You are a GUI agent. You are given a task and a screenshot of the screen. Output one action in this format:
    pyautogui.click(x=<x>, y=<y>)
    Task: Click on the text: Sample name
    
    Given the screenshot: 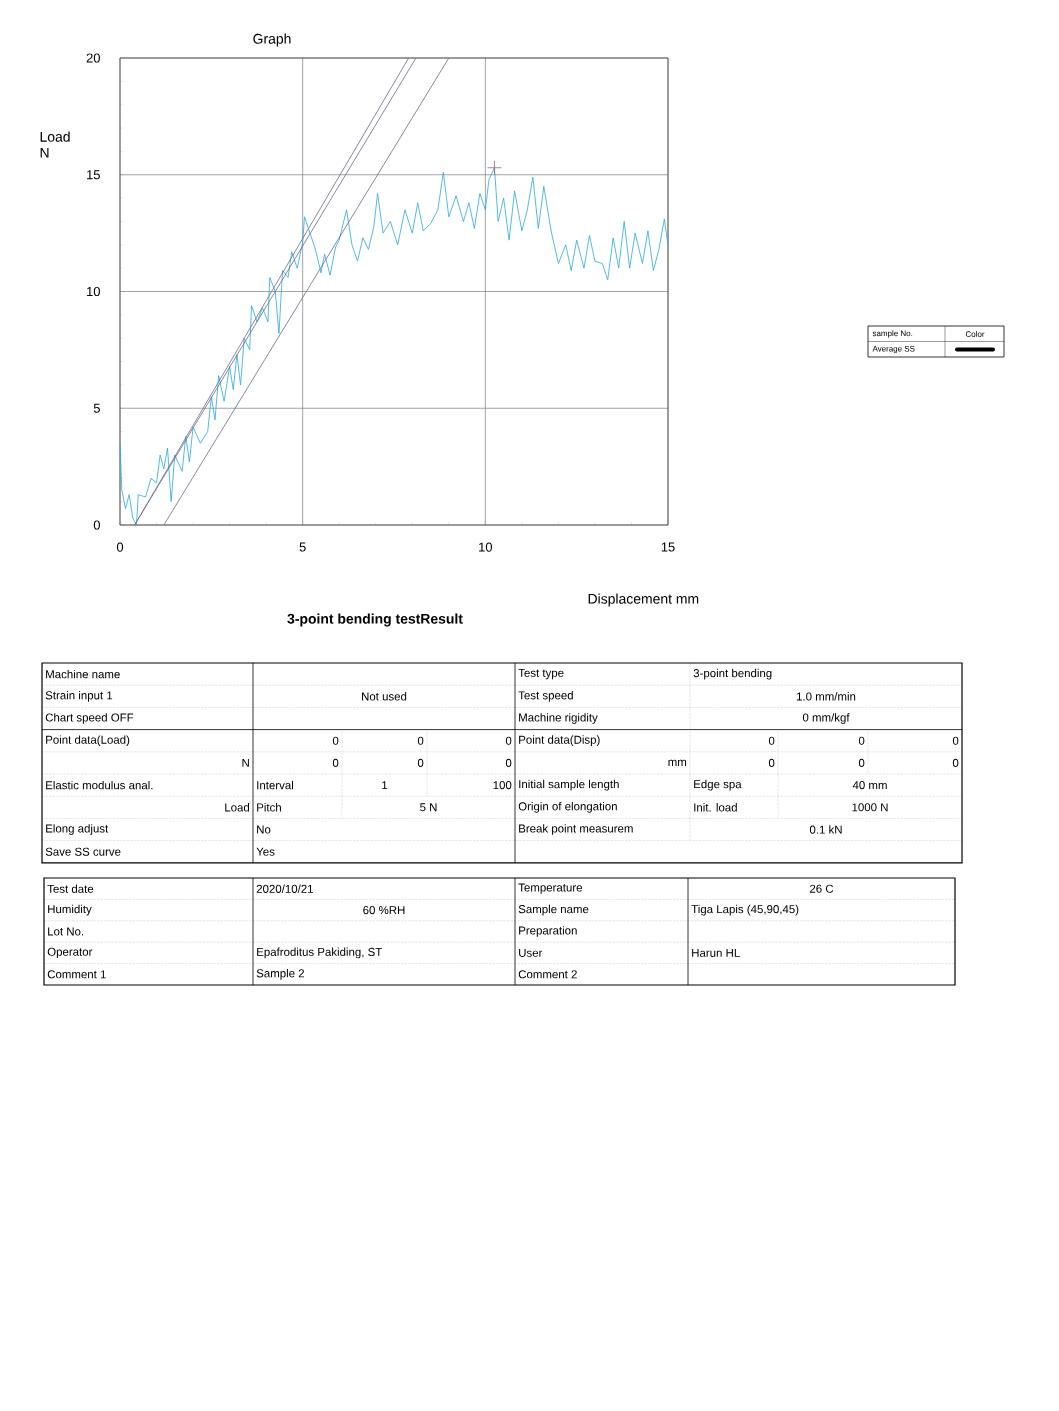 What is the action you would take?
    pyautogui.click(x=553, y=910)
    